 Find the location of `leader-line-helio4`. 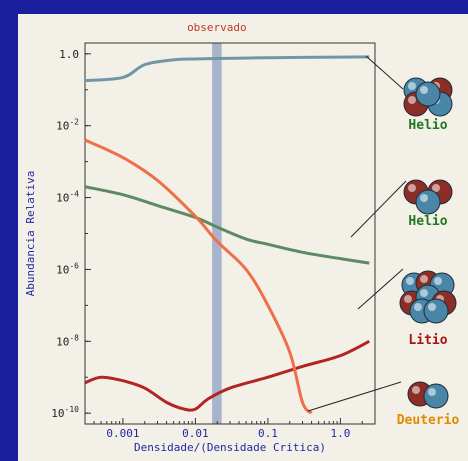

leader-line-helio4 is located at coordinates (384, 72).